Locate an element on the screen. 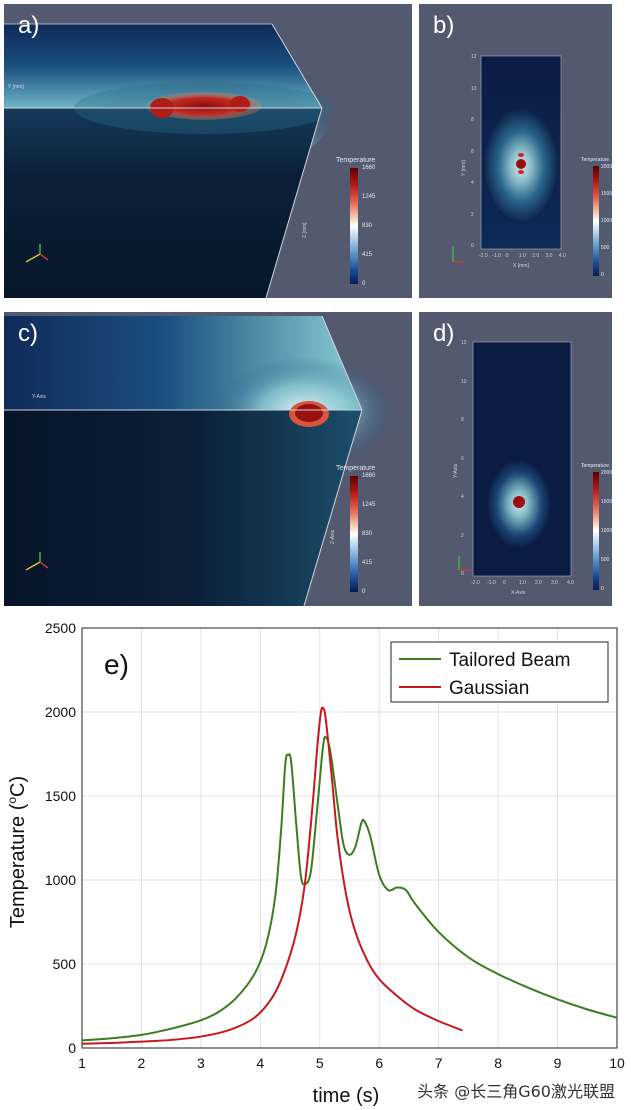  x-tick-label: 4 is located at coordinates (260, 1063).